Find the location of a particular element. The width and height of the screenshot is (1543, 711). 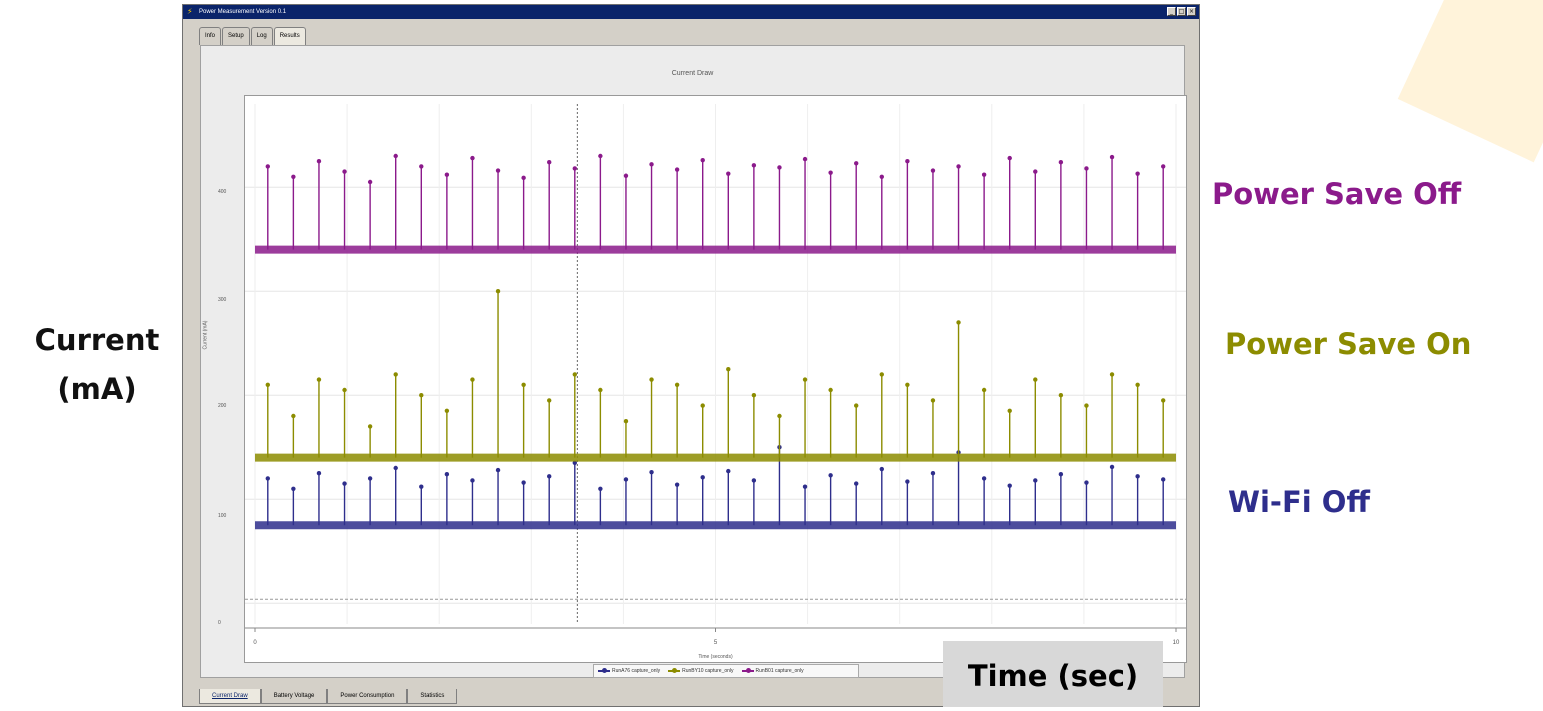

minimize-button: _ is located at coordinates (1171, 11).